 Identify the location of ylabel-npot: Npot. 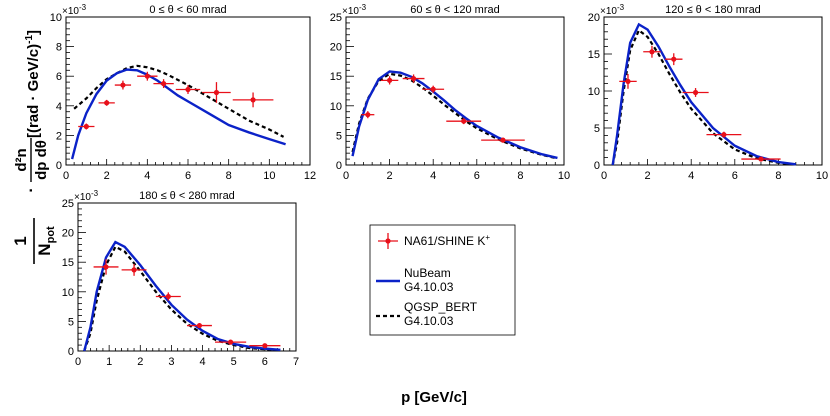
(46, 241).